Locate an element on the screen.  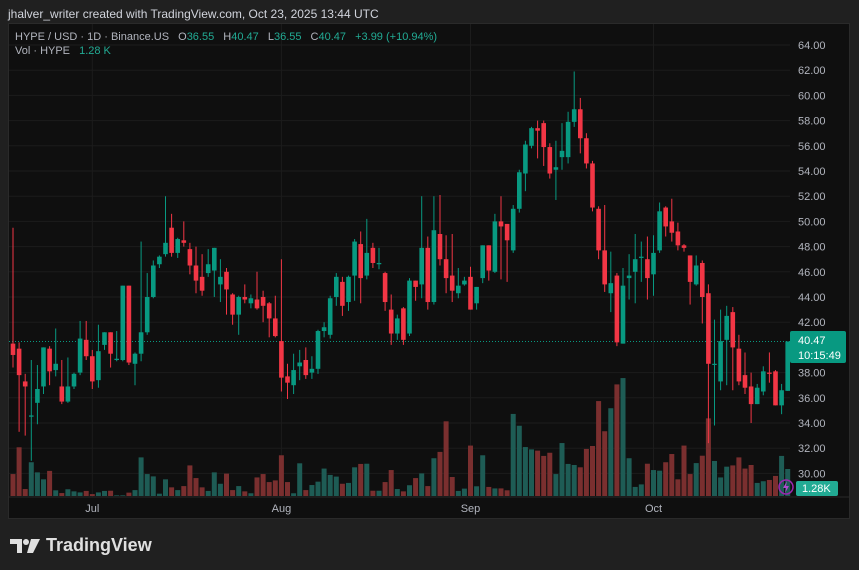
tradingview-logo-icon is located at coordinates (25, 545).